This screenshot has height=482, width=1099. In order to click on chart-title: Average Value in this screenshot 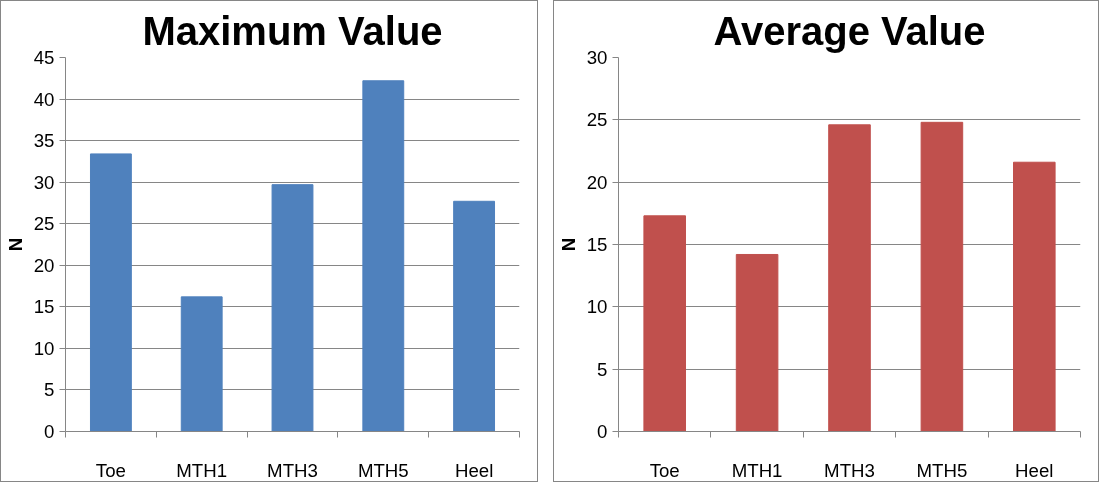, I will do `click(849, 30)`.